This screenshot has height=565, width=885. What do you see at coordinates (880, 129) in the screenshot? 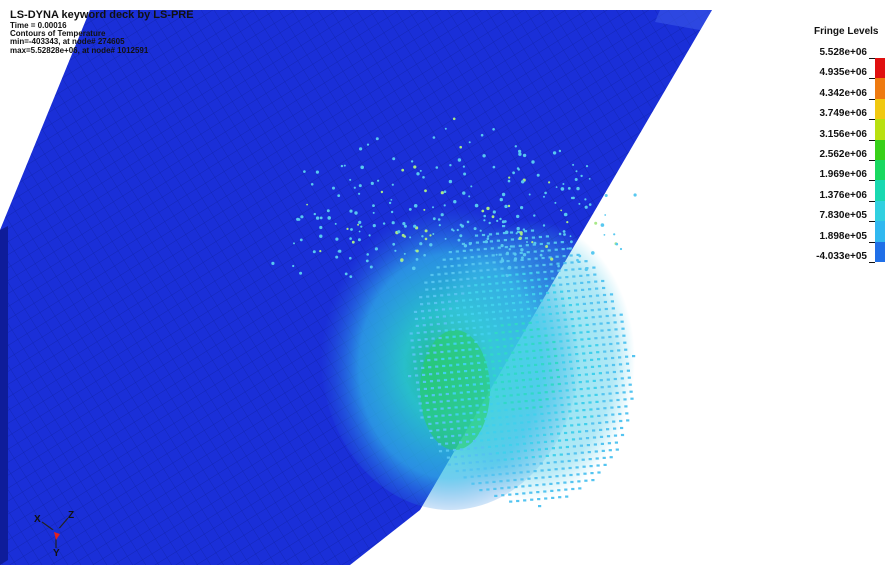
I see `legend-color-swatch` at bounding box center [880, 129].